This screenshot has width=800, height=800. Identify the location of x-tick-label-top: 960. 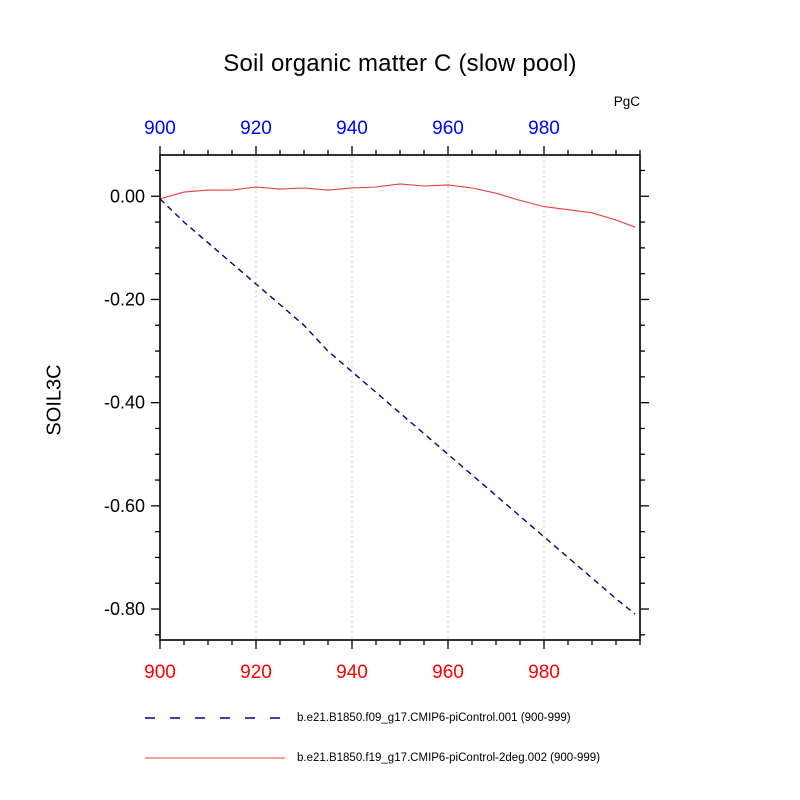
(448, 128).